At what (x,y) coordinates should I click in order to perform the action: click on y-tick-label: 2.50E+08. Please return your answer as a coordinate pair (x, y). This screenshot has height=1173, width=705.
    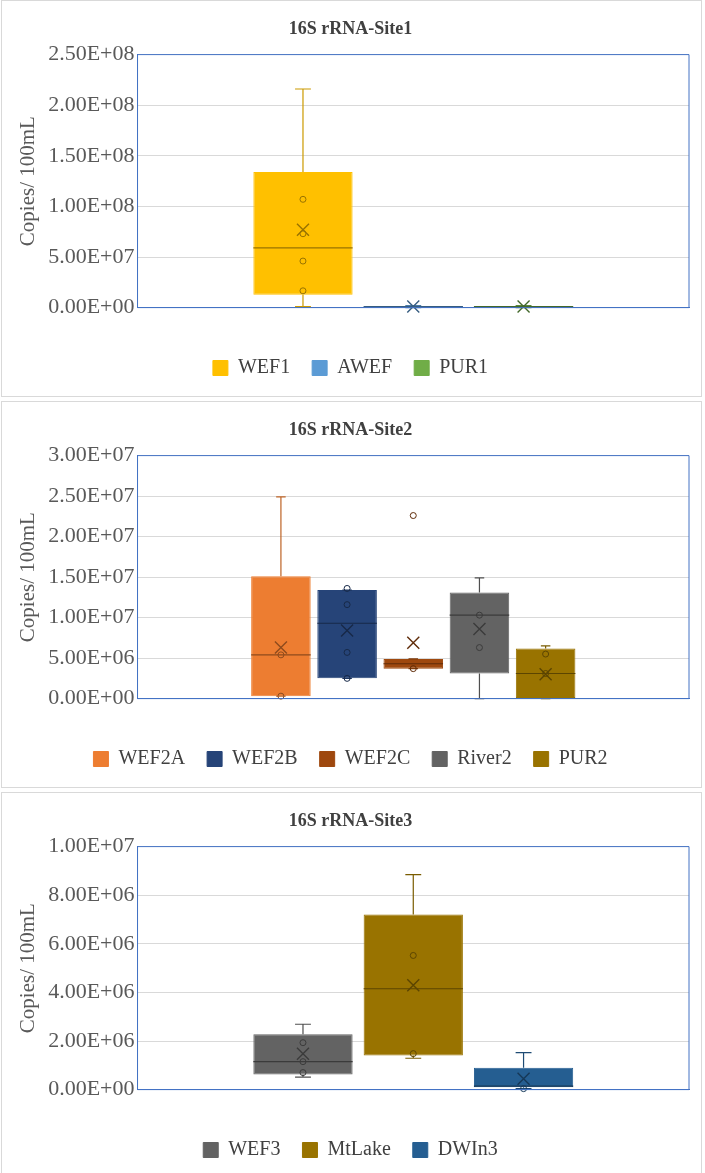
    Looking at the image, I should click on (91, 53).